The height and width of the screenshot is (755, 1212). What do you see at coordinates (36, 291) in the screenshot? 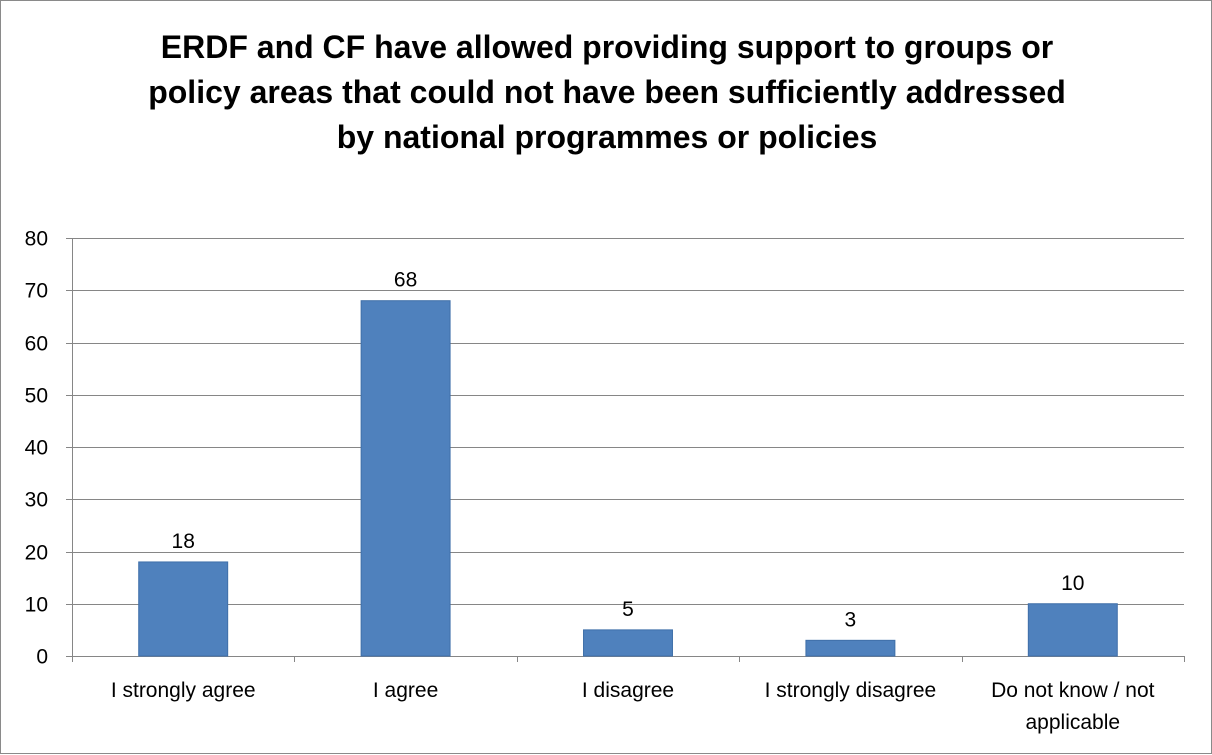
I see `y-tick-label-70: 70` at bounding box center [36, 291].